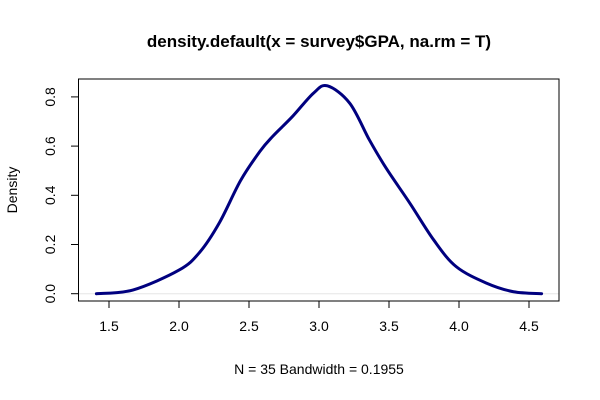 This screenshot has width=600, height=400. What do you see at coordinates (50, 146) in the screenshot?
I see `y-tick-label: 0.6` at bounding box center [50, 146].